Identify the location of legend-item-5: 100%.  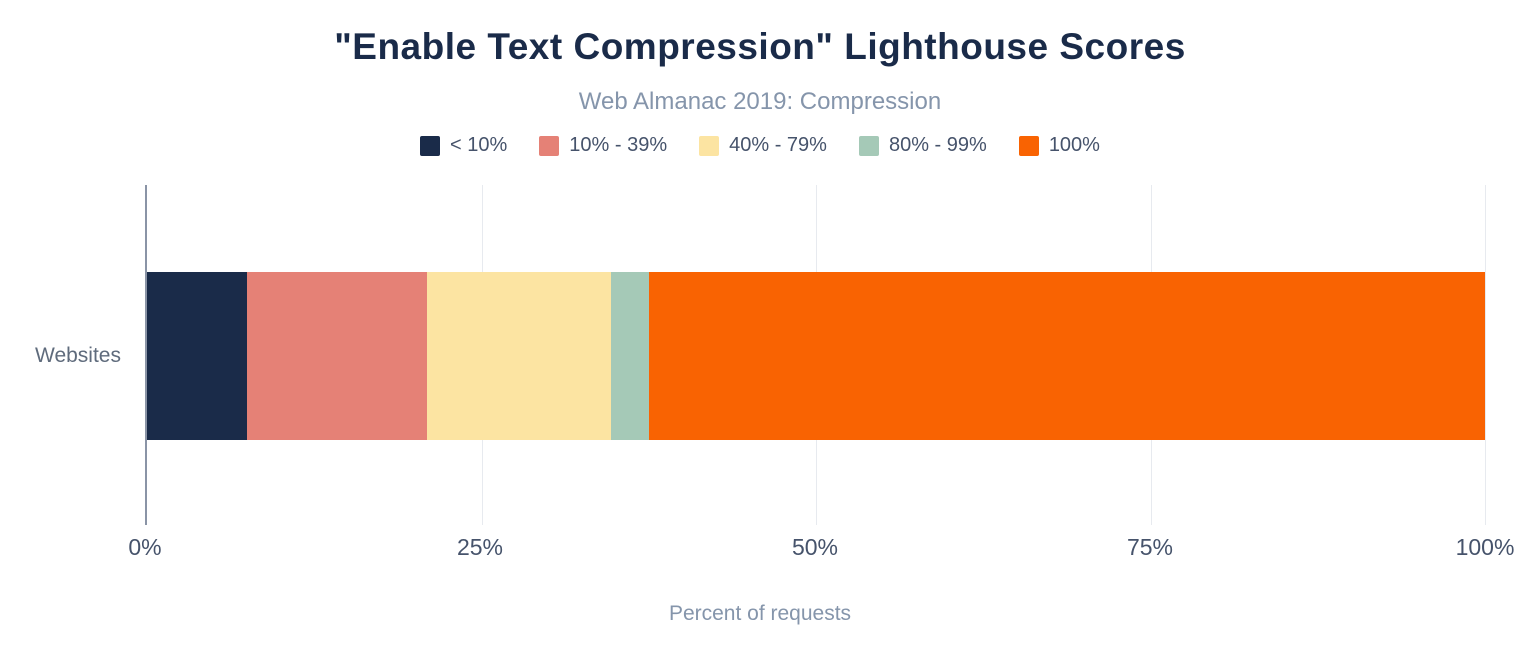
(1059, 145).